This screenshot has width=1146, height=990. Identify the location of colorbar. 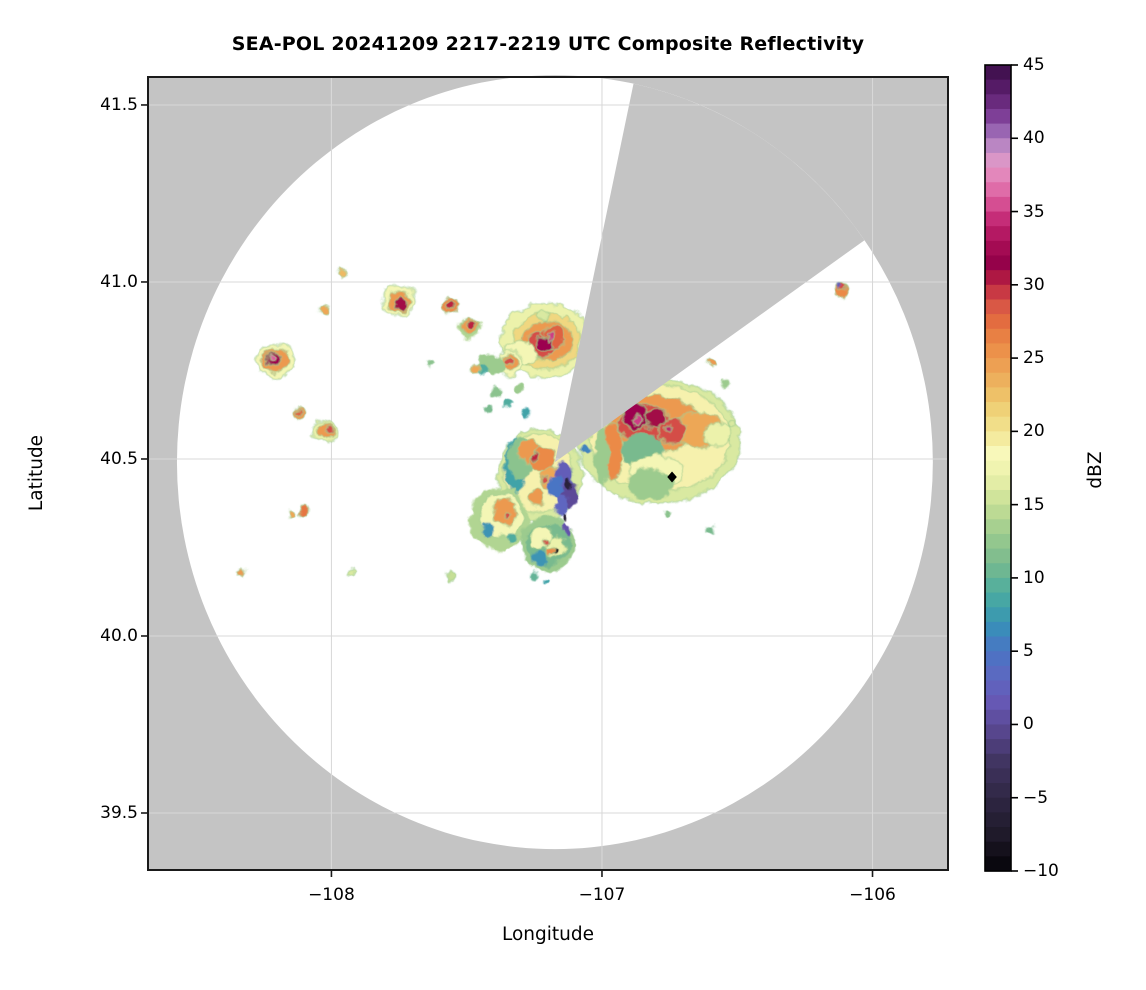
(1001, 468).